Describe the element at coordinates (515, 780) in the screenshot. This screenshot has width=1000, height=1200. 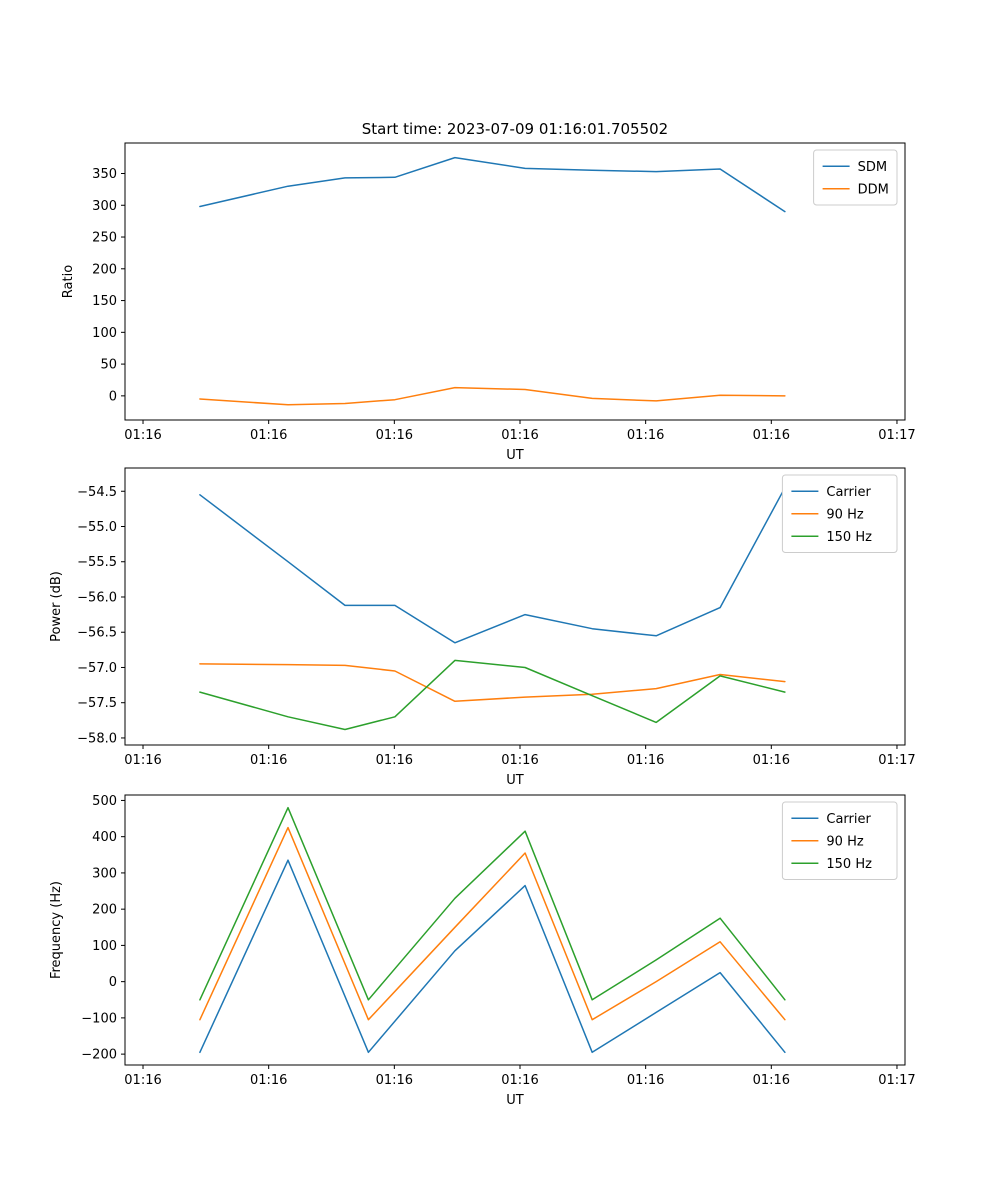
I see `power-x-axis-label: UT` at that location.